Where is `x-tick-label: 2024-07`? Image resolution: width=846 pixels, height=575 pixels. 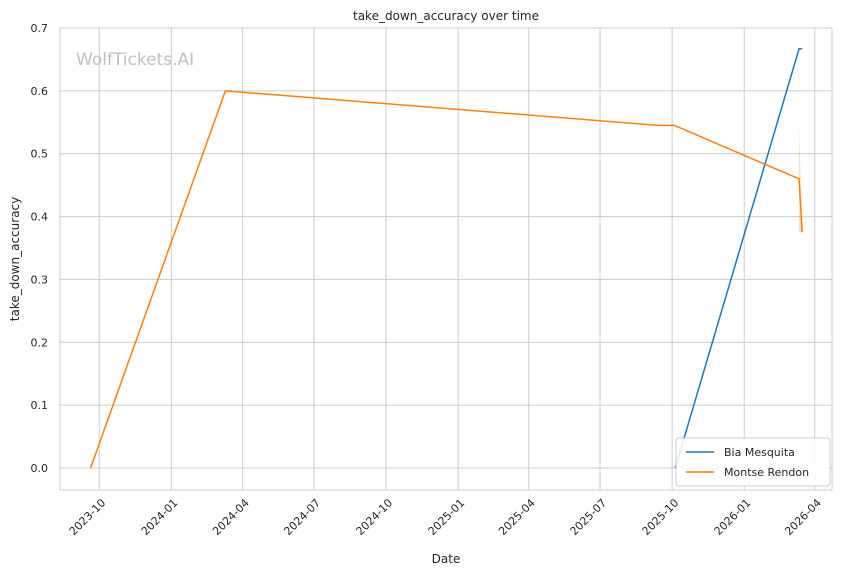
x-tick-label: 2024-07 is located at coordinates (302, 517).